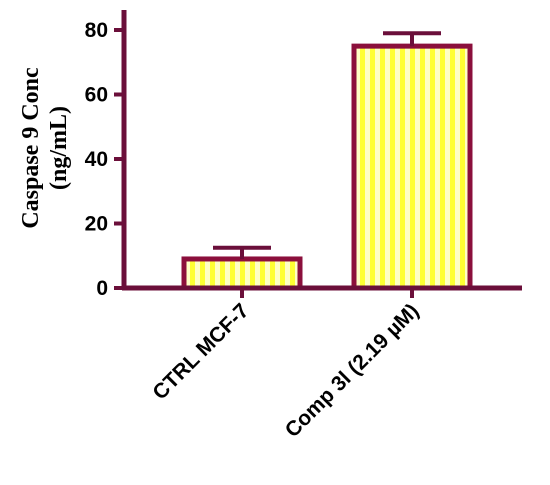 The width and height of the screenshot is (550, 485). What do you see at coordinates (96, 30) in the screenshot?
I see `y-tick-label: 80` at bounding box center [96, 30].